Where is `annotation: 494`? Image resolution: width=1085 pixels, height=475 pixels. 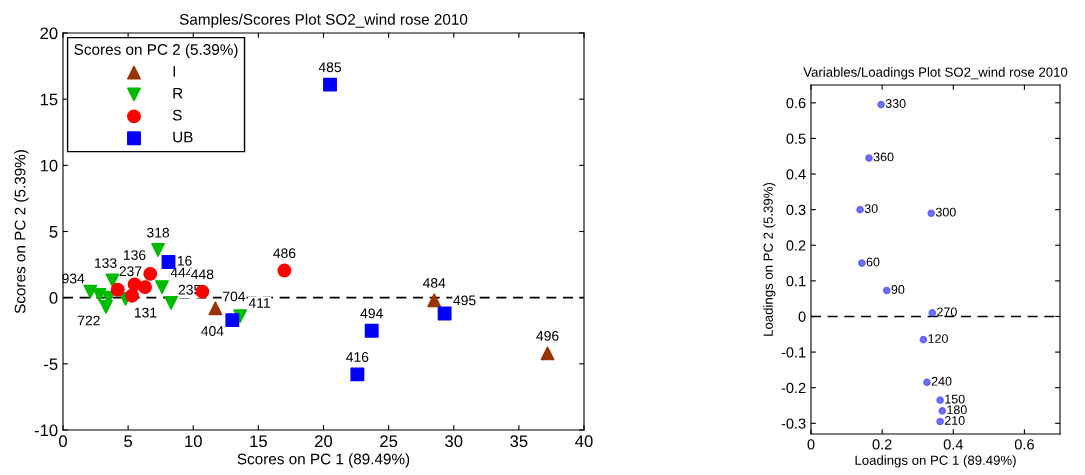
annotation: 494 is located at coordinates (371, 313).